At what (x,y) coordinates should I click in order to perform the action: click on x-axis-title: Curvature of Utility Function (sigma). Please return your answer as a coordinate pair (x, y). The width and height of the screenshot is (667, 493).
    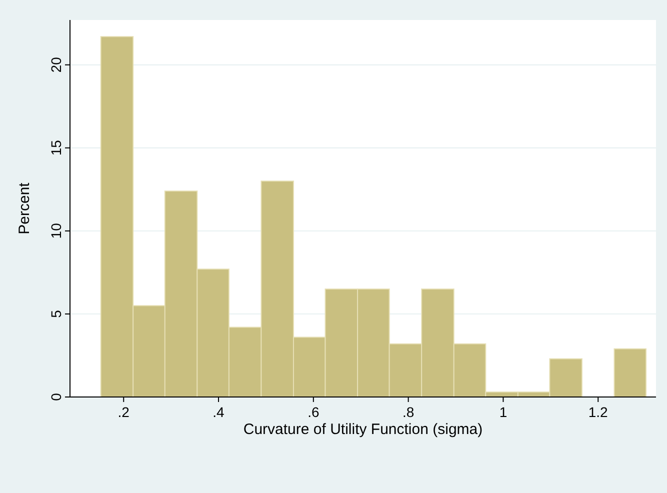
    Looking at the image, I should click on (363, 429).